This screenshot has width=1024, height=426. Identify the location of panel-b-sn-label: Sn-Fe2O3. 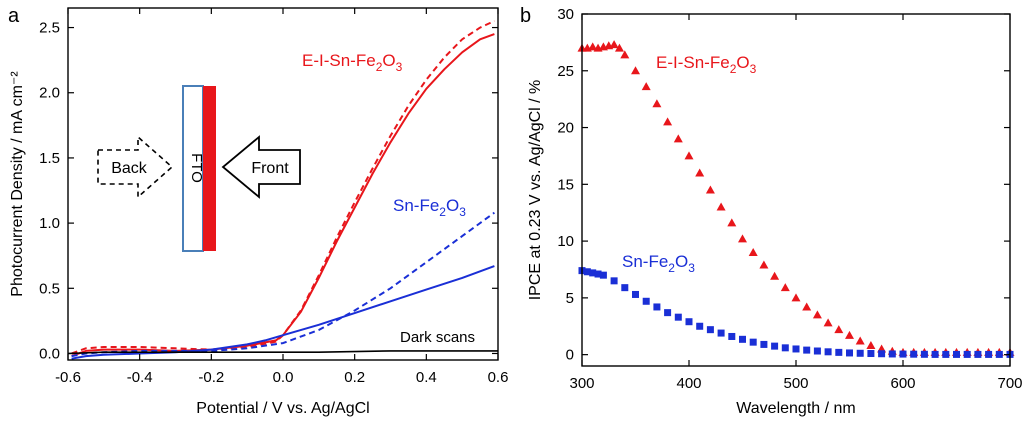
(658, 263).